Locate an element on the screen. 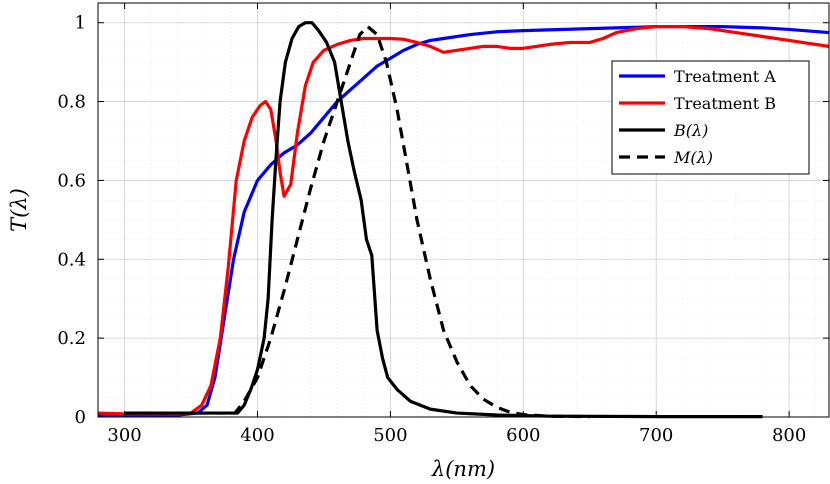 This screenshot has height=484, width=830. y-tick-label: 0.8 is located at coordinates (71, 102).